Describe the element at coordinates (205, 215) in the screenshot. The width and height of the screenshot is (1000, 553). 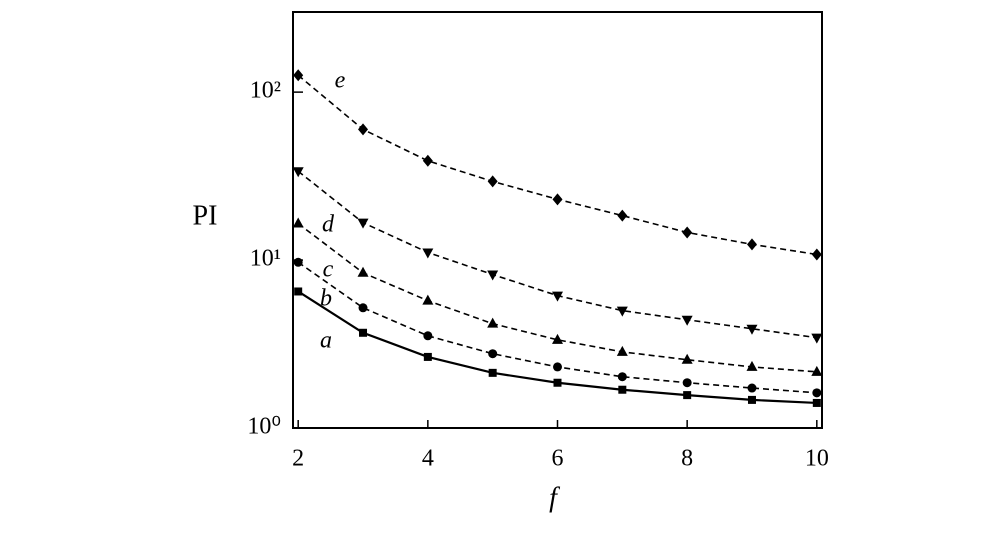
I see `y-axis-label: PI` at that location.